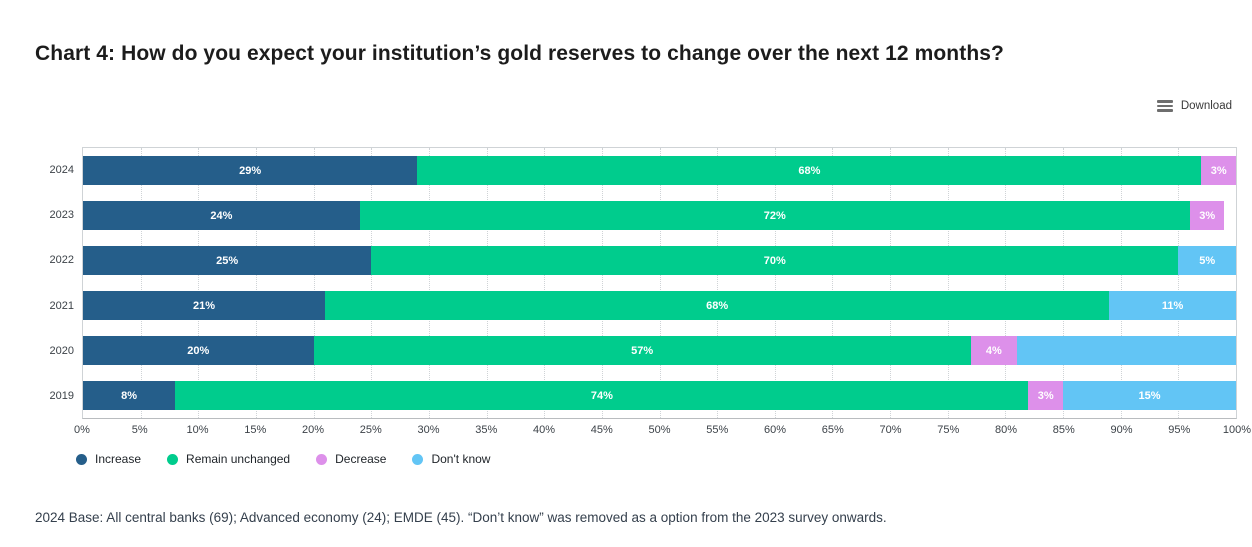 This screenshot has height=547, width=1252. What do you see at coordinates (428, 430) in the screenshot?
I see `x-axis-label: 30%` at bounding box center [428, 430].